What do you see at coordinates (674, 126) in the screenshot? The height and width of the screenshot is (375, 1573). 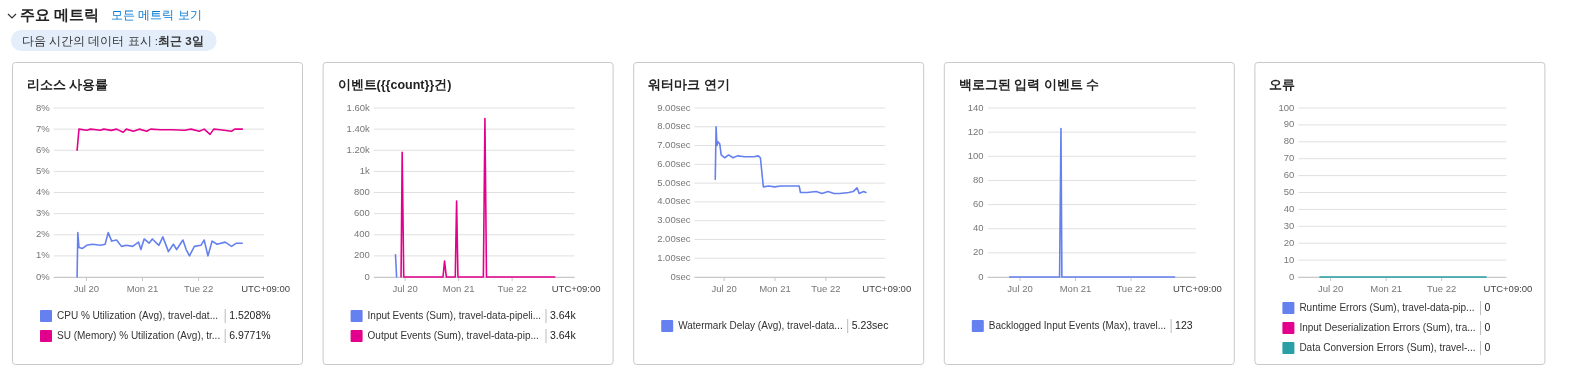 I see `y-tick-label: 8.00sec` at bounding box center [674, 126].